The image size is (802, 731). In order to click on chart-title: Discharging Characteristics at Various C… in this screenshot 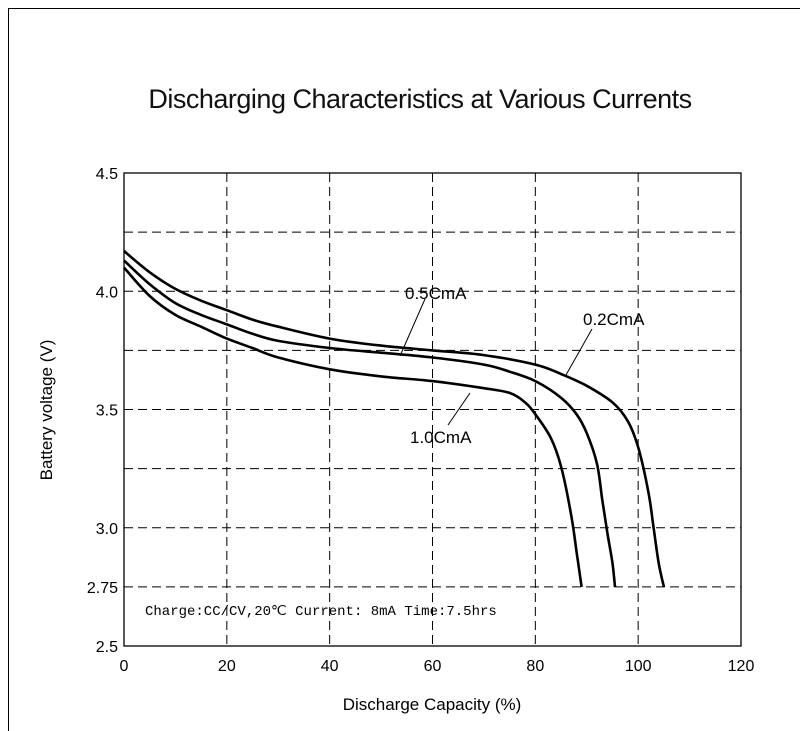, I will do `click(420, 99)`.